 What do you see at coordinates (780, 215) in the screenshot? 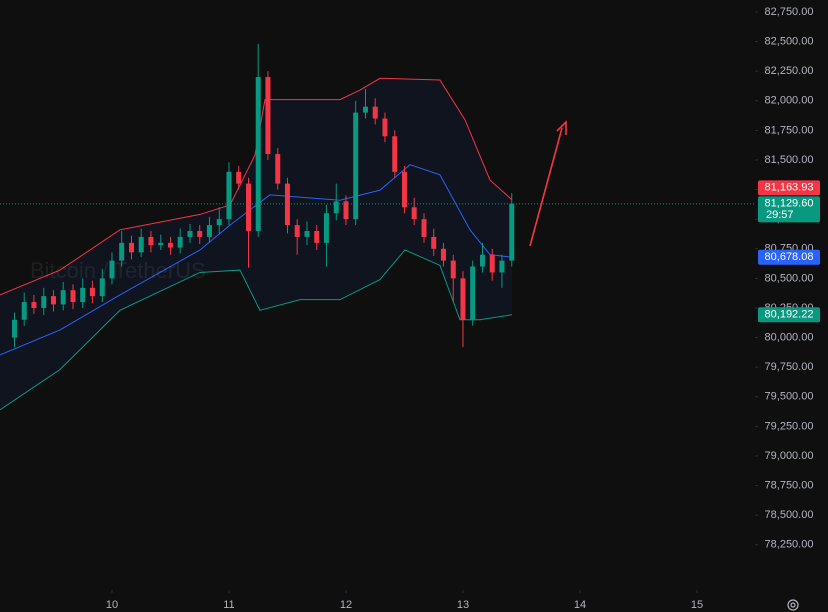
I see `price-countdown: 29:57` at bounding box center [780, 215].